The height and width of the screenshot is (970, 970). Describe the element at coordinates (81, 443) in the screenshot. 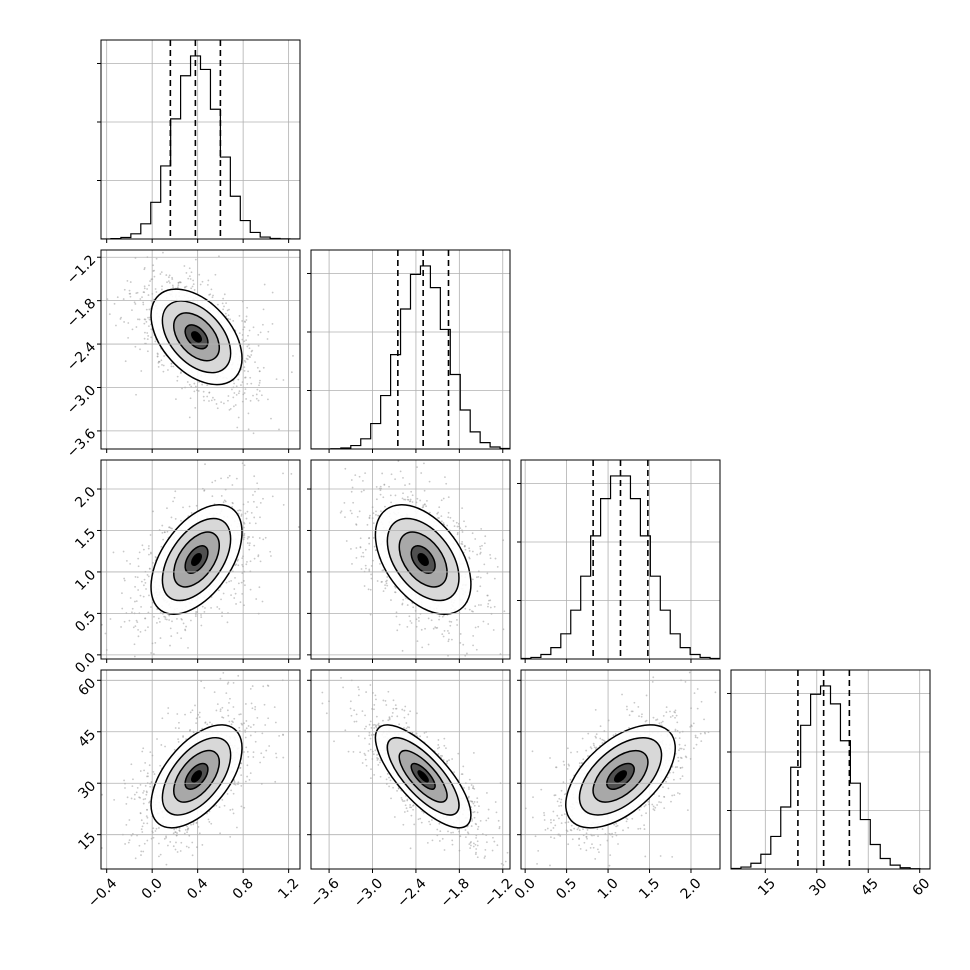

I see `y-tick-label: −3.6` at that location.